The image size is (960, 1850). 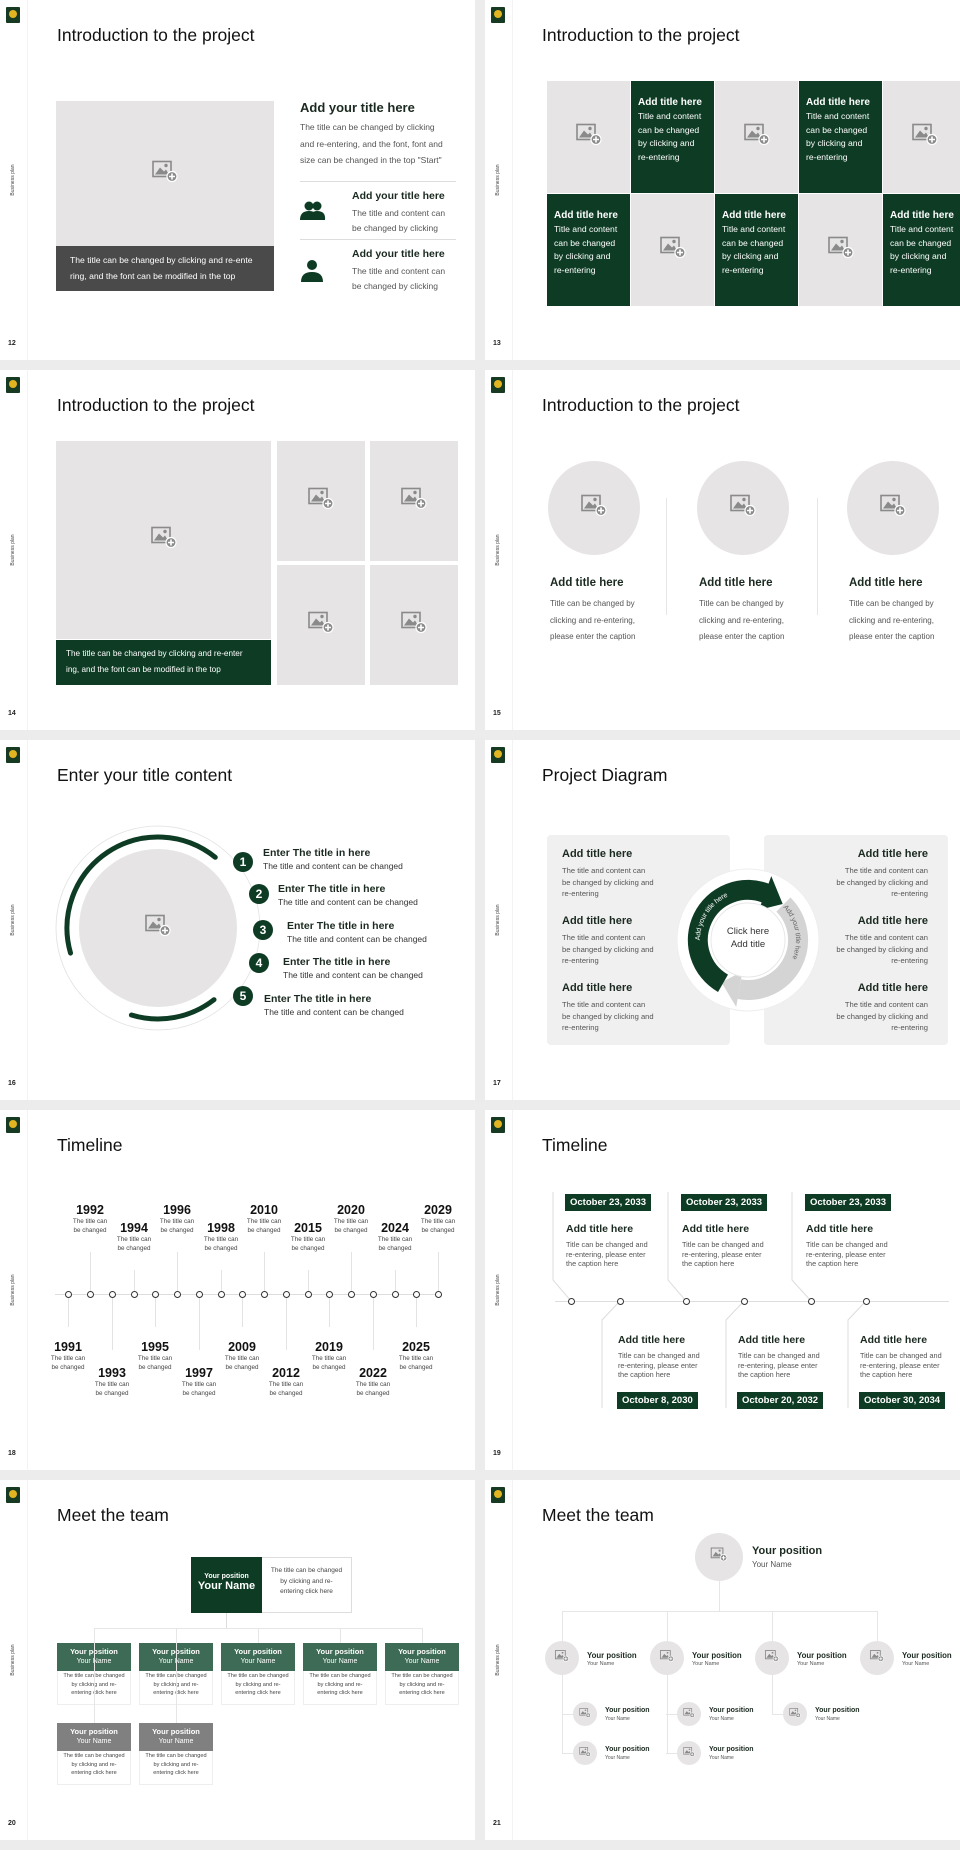 I want to click on event-year: 1991, so click(x=68, y=1347).